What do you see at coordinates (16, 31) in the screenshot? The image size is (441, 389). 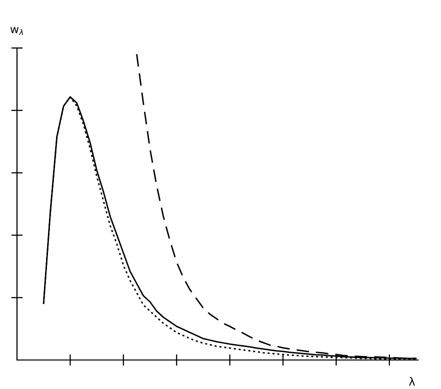 I see `y-axis-title: w$_{λ}$` at bounding box center [16, 31].